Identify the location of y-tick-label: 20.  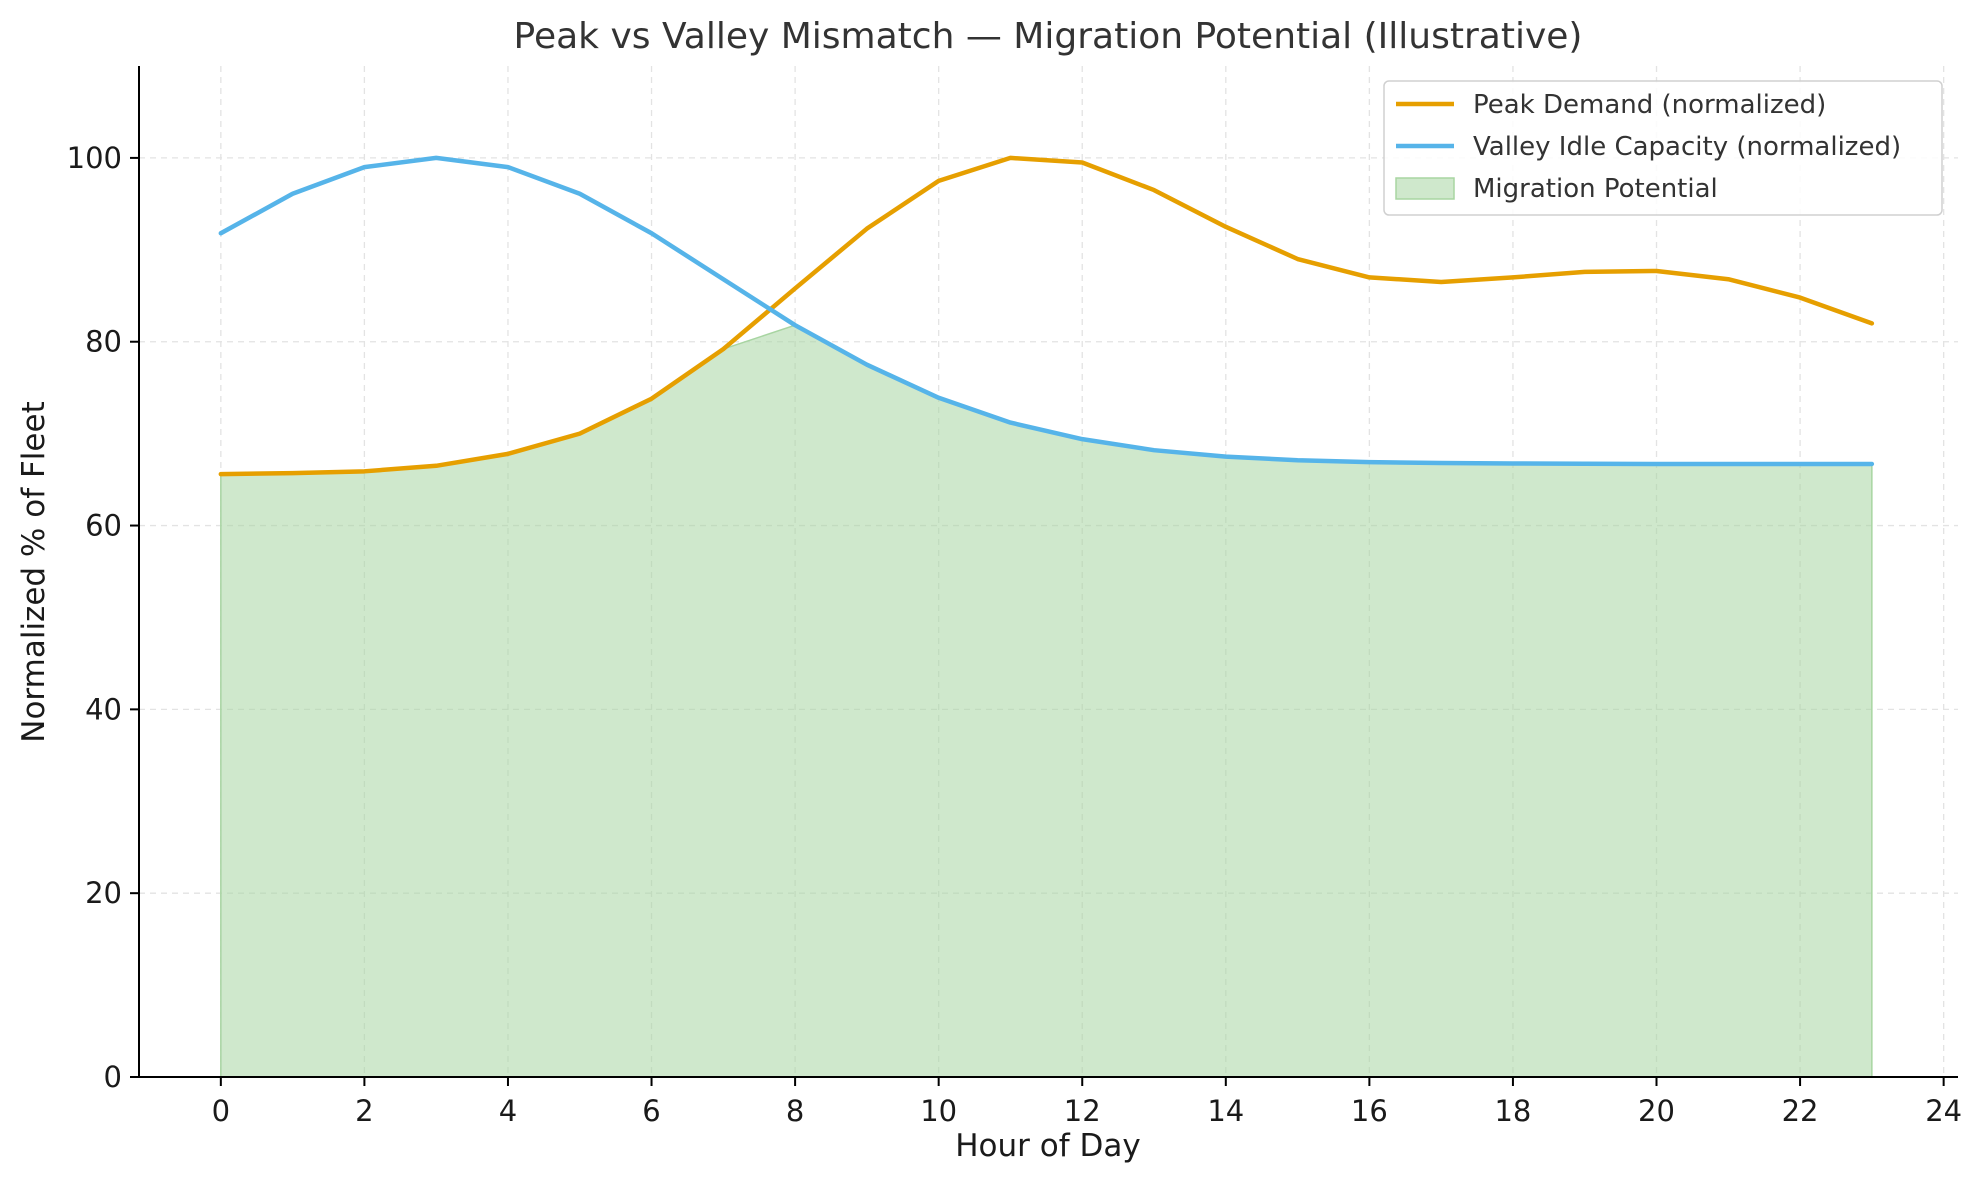
(103, 893).